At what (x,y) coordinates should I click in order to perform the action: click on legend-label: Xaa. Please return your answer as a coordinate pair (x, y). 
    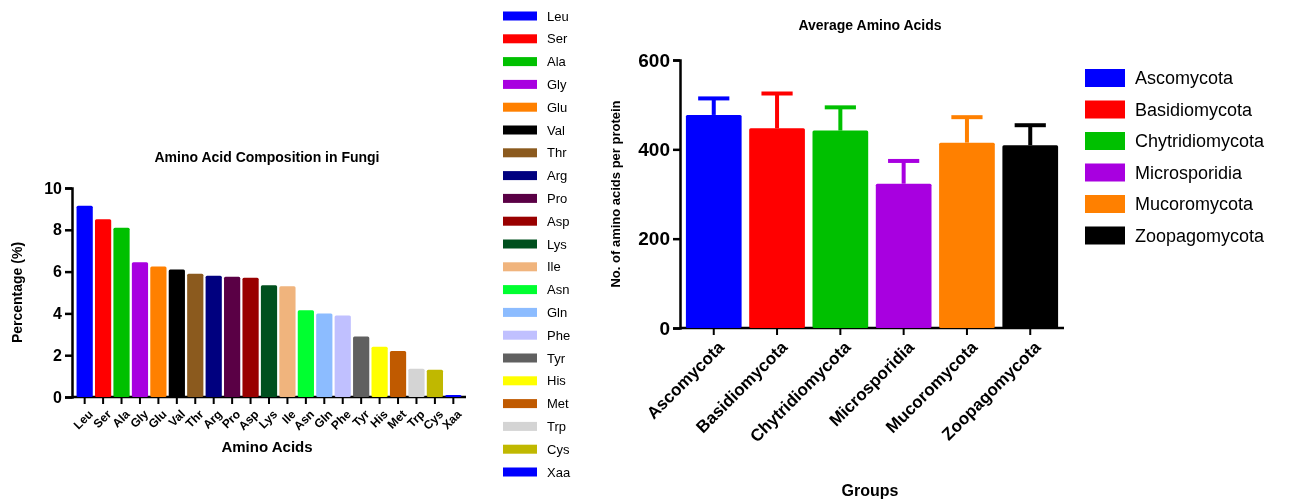
    Looking at the image, I should click on (559, 472).